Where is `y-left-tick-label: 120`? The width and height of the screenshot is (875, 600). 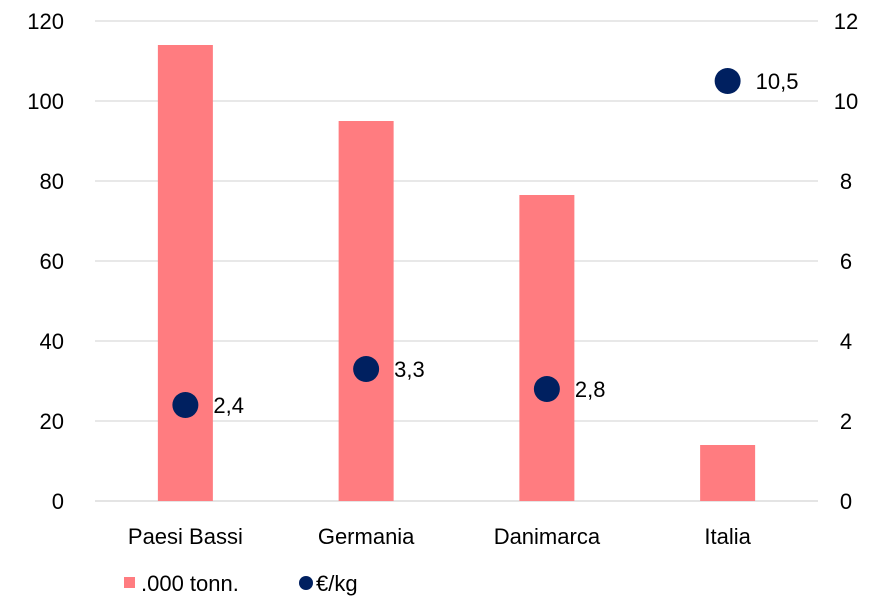 y-left-tick-label: 120 is located at coordinates (45, 21).